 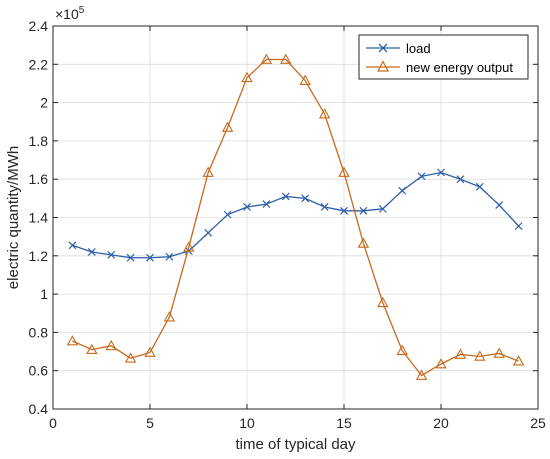 What do you see at coordinates (39, 371) in the screenshot?
I see `y-tick-label: 0.6` at bounding box center [39, 371].